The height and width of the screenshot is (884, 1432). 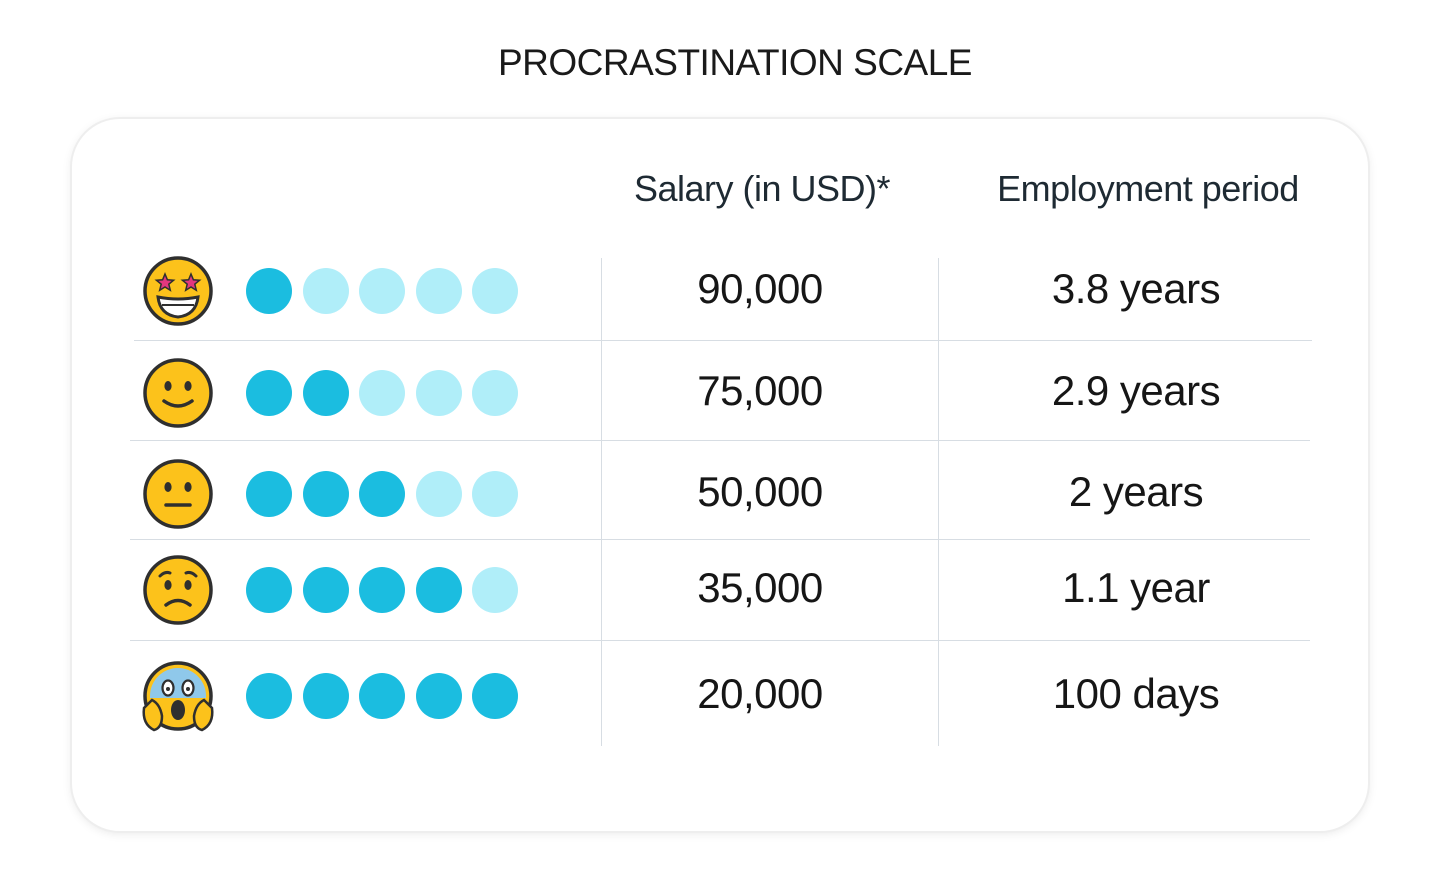 I want to click on chart-title: PROCRASTINATION SCALE, so click(x=735, y=62).